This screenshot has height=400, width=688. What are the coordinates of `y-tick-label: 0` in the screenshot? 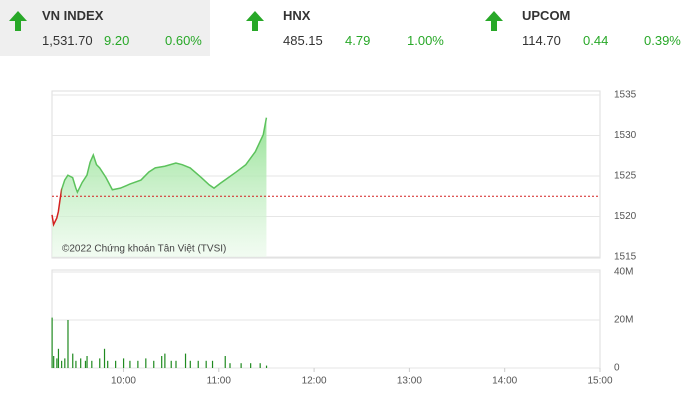 It's located at (617, 368).